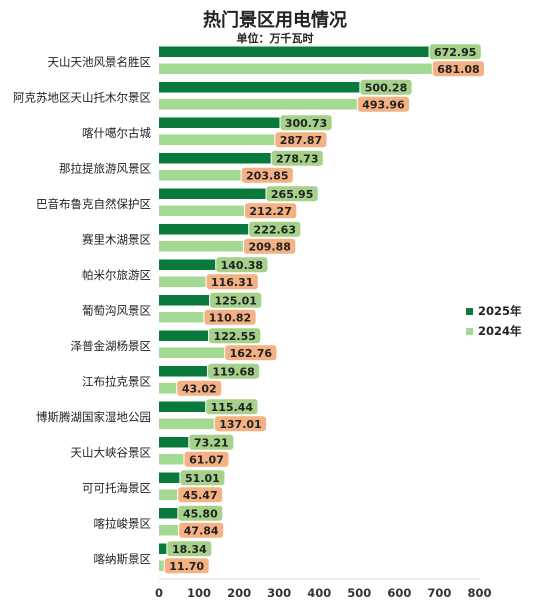  What do you see at coordinates (116, 488) in the screenshot?
I see `category-label: 可可托海景区` at bounding box center [116, 488].